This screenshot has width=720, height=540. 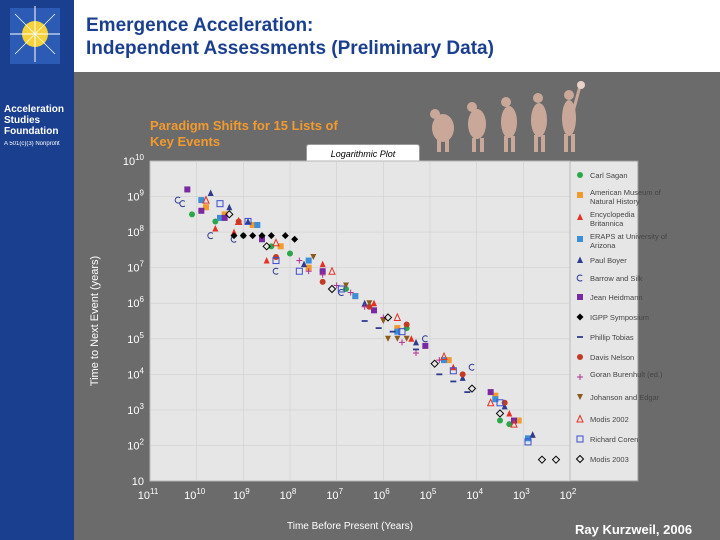 What do you see at coordinates (195, 494) in the screenshot?
I see `x-tick-label: 10¹⁰` at bounding box center [195, 494].